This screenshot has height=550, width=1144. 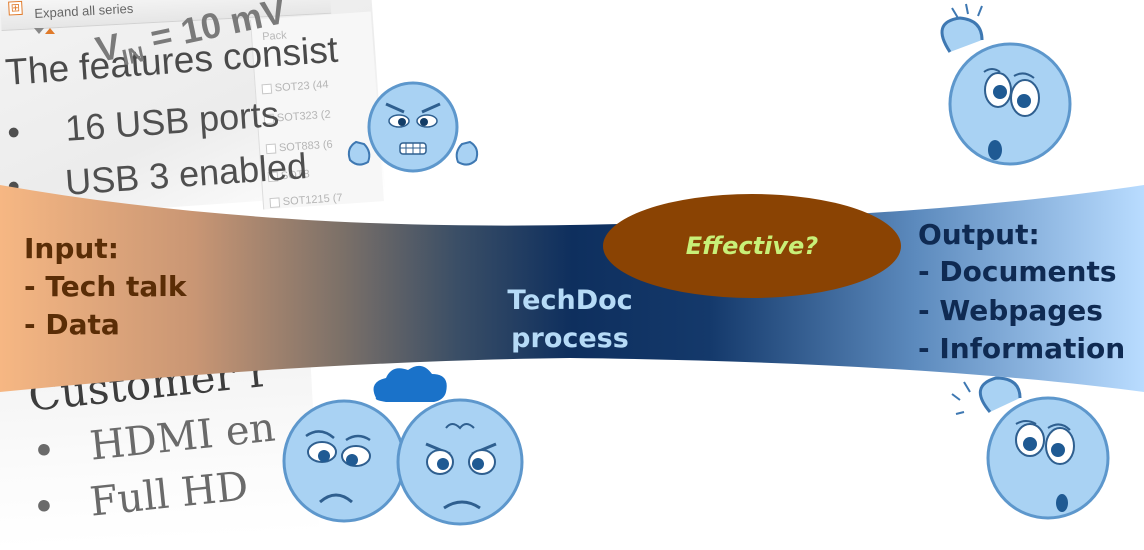 I want to click on effective-label: Effective?, so click(x=752, y=246).